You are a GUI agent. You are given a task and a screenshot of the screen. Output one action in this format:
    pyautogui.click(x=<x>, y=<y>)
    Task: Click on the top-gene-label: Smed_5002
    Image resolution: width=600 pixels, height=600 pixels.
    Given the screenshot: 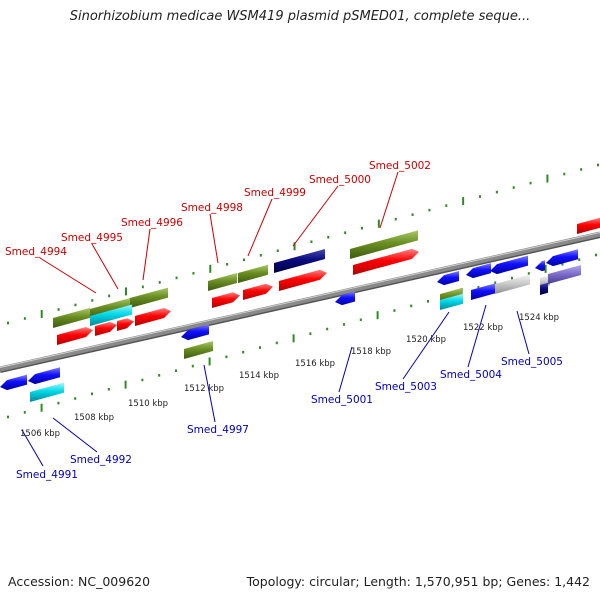 What is the action you would take?
    pyautogui.click(x=400, y=166)
    